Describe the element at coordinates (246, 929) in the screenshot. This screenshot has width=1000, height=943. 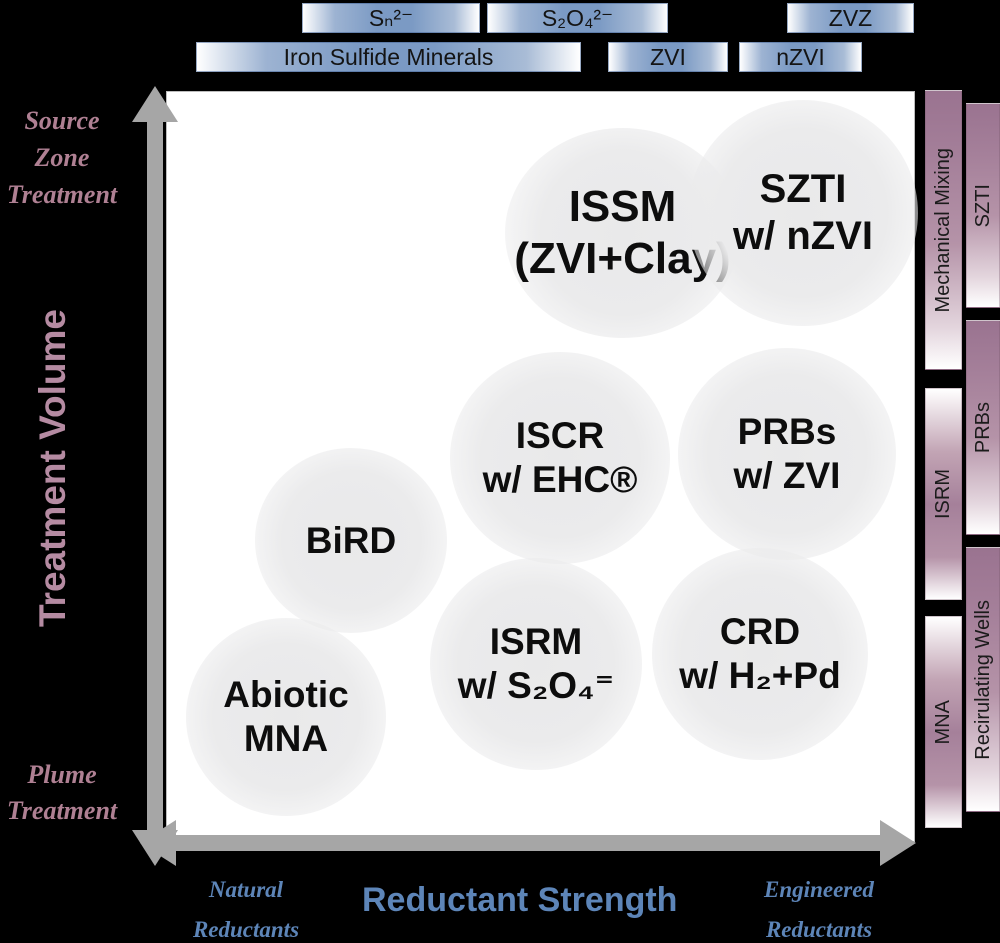
I see `natural-reductants-line2: Reductants` at that location.